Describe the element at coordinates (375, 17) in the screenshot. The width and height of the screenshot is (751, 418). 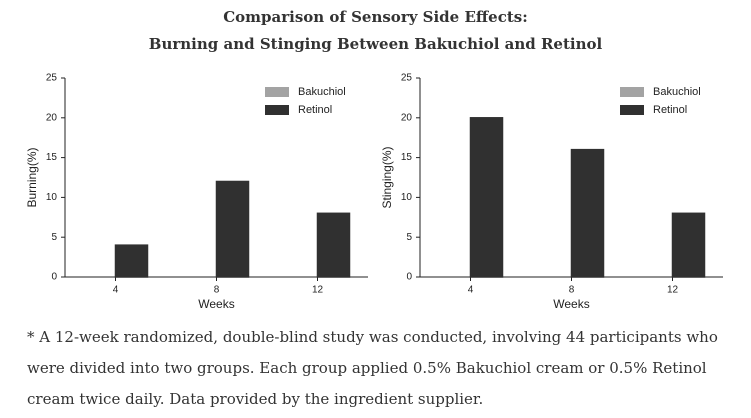
I see `title-line: Comparison of Sensory Side Effects:` at that location.